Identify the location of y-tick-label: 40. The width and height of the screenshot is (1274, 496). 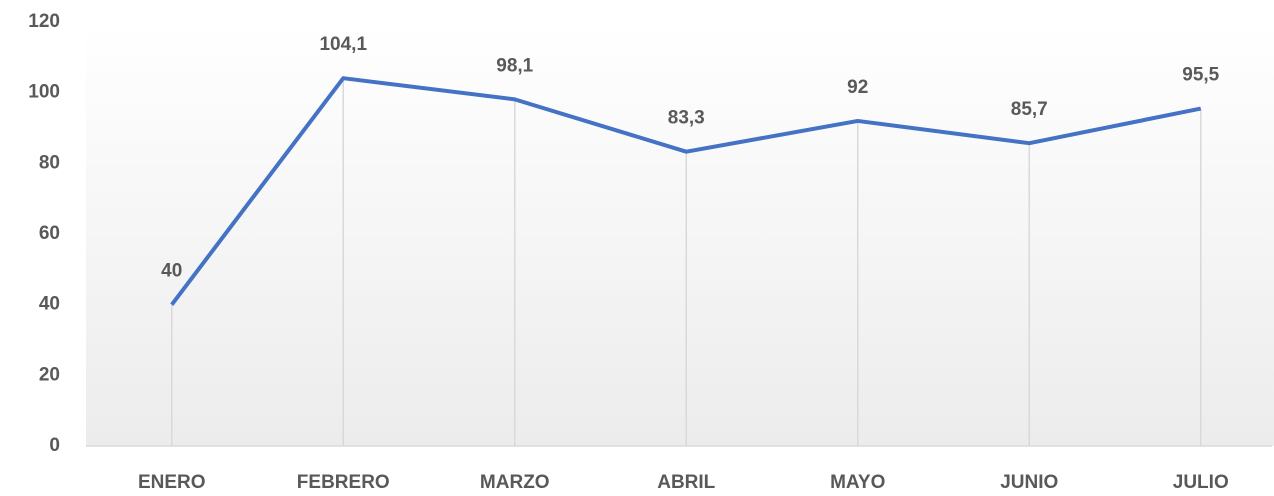
(49, 304).